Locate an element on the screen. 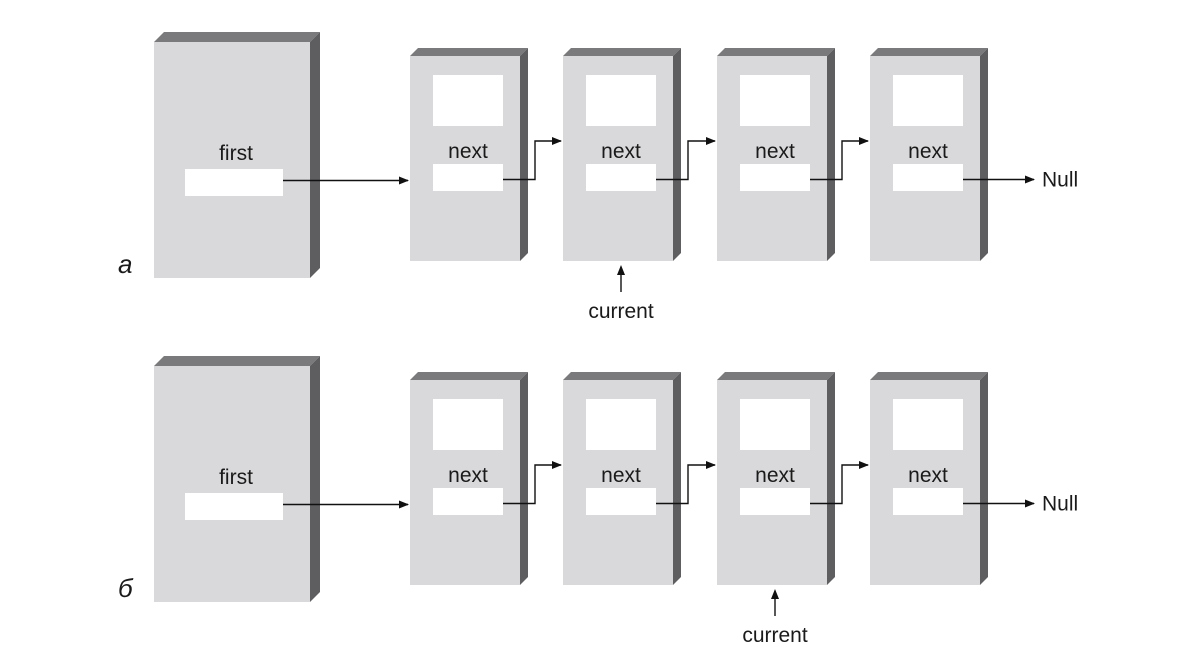 This screenshot has width=1197, height=663. panel-letter: б is located at coordinates (126, 588).